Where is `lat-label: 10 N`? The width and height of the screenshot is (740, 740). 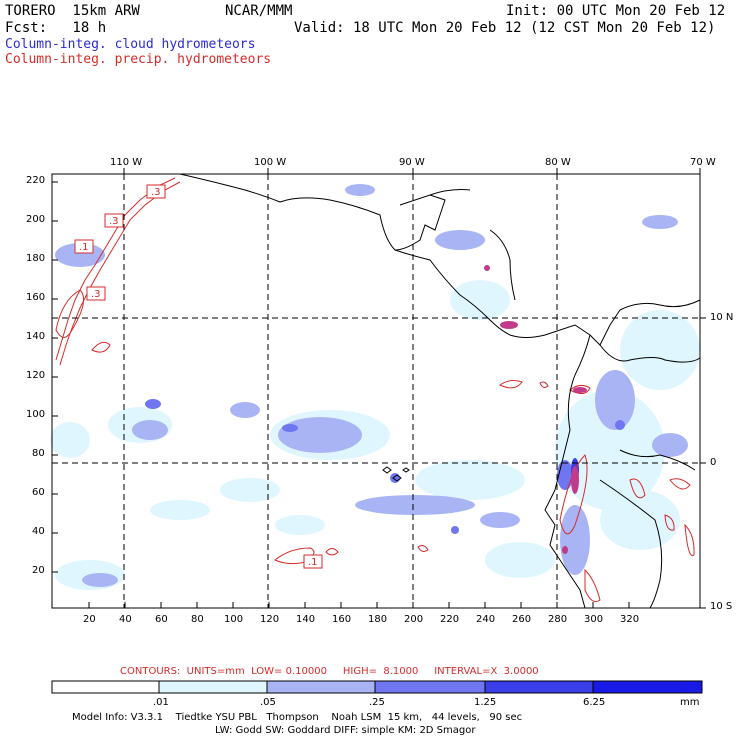
lat-label: 10 N is located at coordinates (722, 317).